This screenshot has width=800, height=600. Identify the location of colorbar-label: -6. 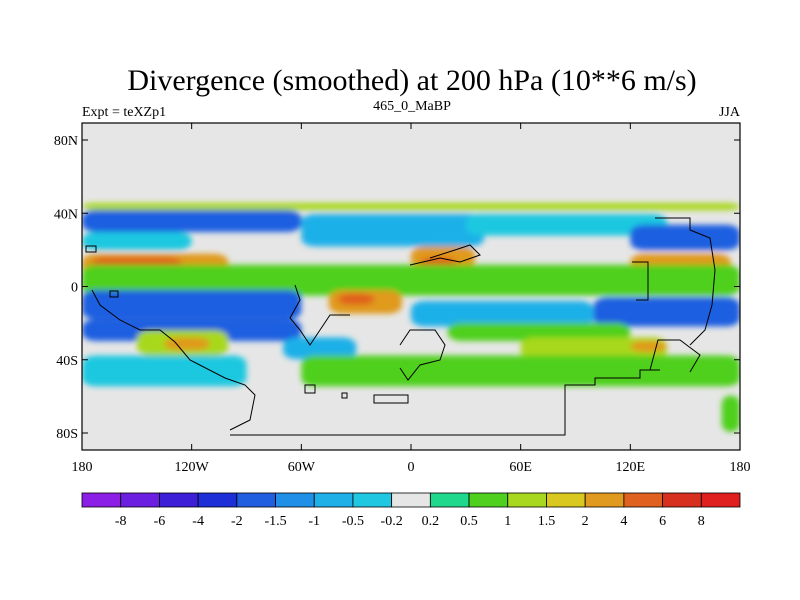
(160, 521).